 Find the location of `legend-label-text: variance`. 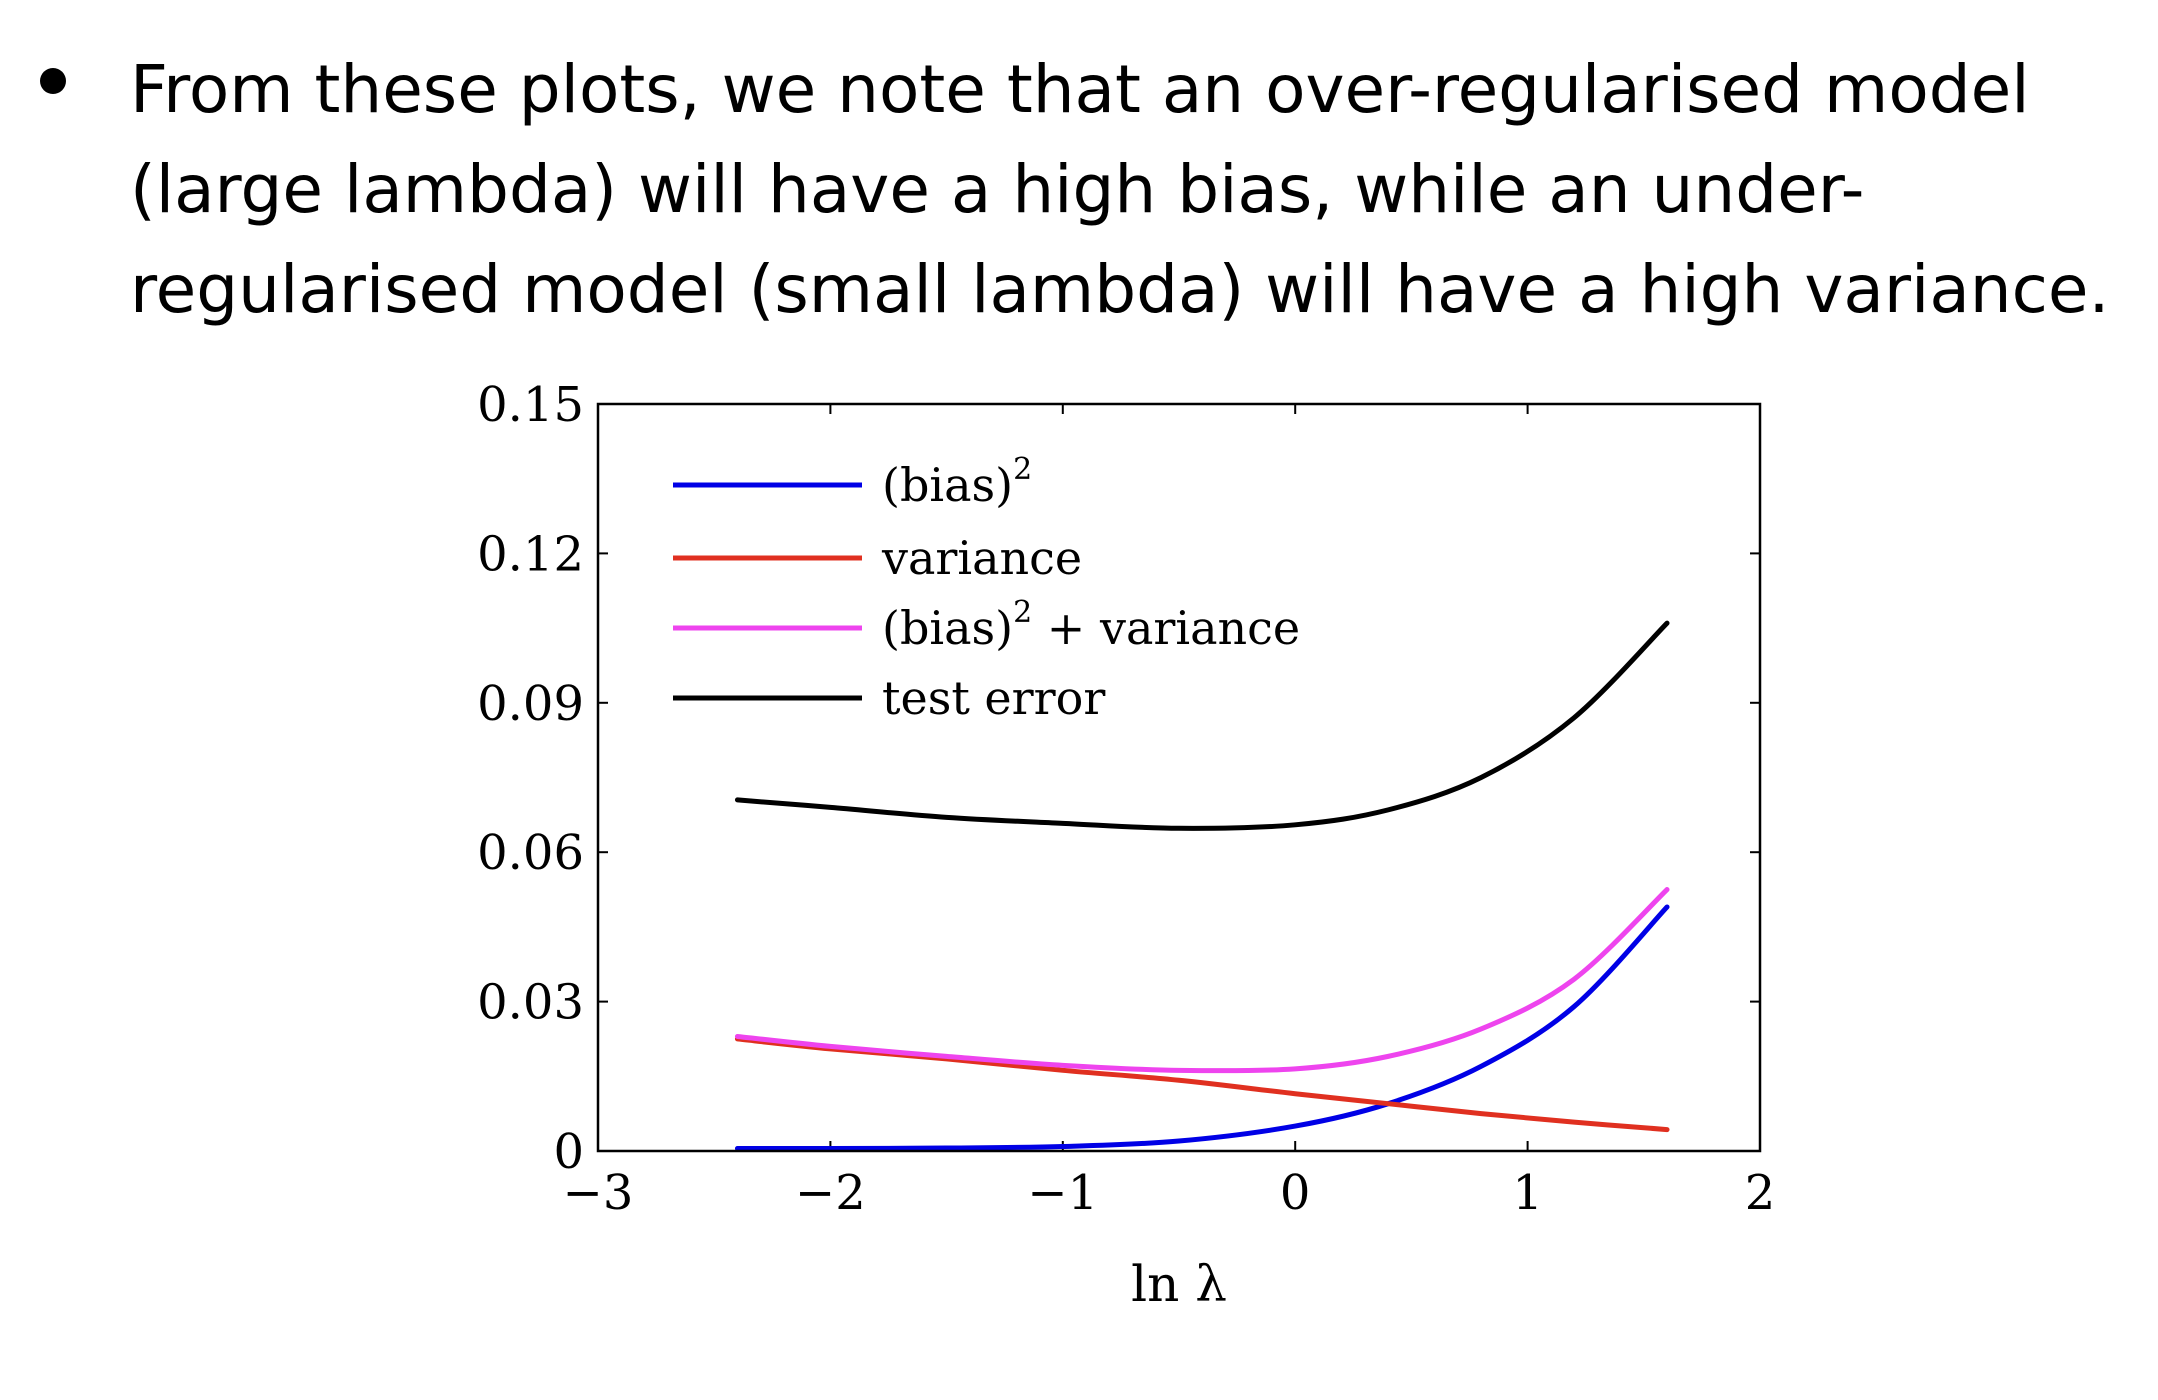

legend-label-text: variance is located at coordinates (981, 558).